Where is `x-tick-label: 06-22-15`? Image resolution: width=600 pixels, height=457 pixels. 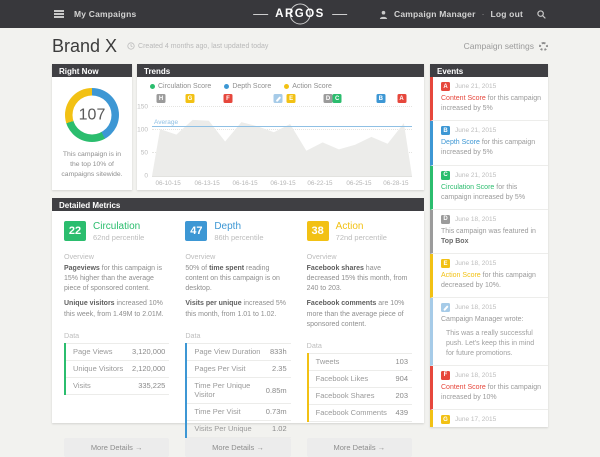 x-tick-label: 06-22-15 is located at coordinates (320, 183).